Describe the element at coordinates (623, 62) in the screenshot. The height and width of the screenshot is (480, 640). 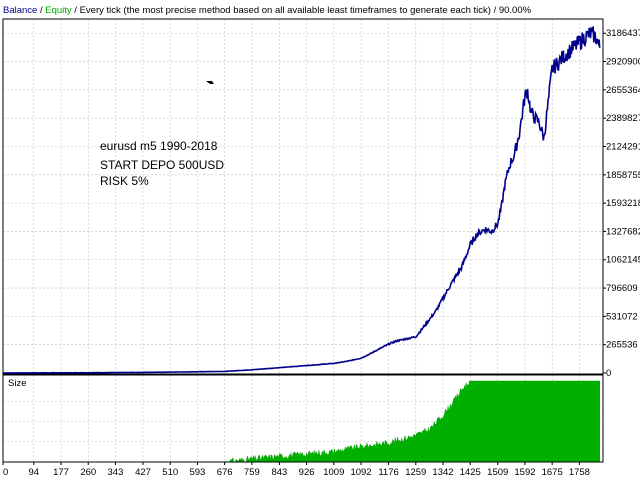
I see `y-tick-label: 2920900` at that location.